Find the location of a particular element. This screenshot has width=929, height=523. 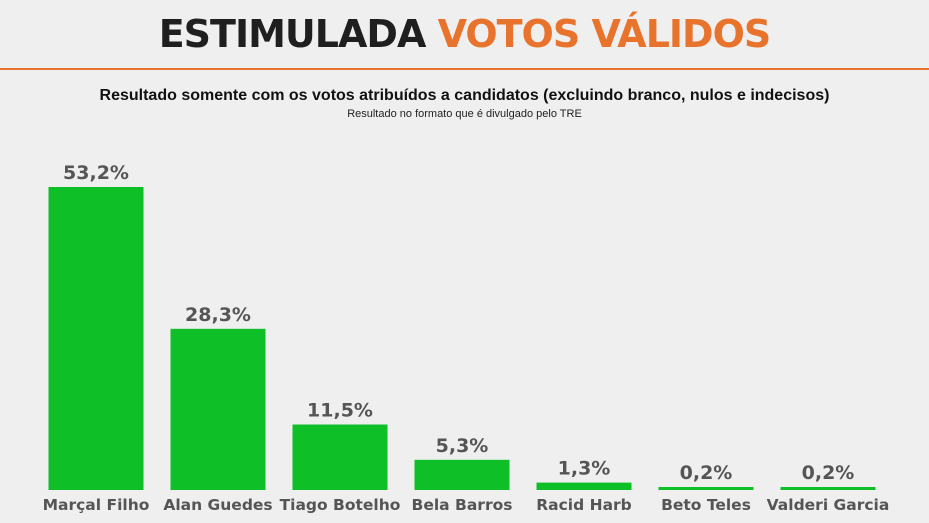

header-divider is located at coordinates (464, 69).